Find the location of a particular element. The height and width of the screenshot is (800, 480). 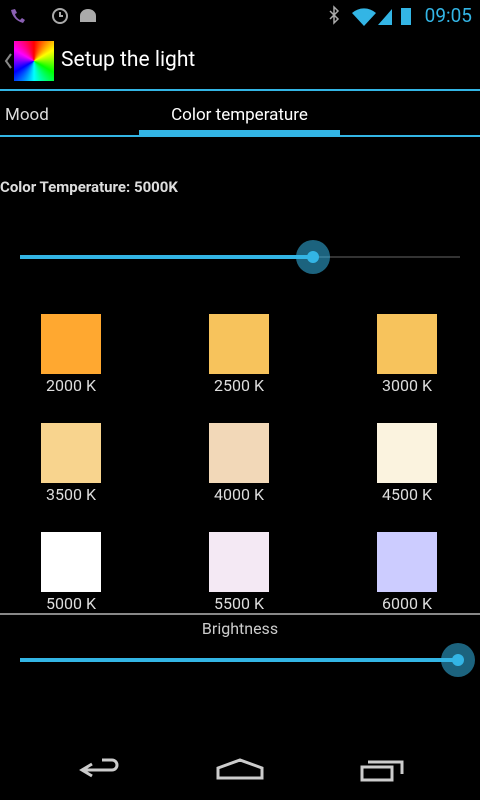

swatch-label: 2000 K is located at coordinates (71, 385).